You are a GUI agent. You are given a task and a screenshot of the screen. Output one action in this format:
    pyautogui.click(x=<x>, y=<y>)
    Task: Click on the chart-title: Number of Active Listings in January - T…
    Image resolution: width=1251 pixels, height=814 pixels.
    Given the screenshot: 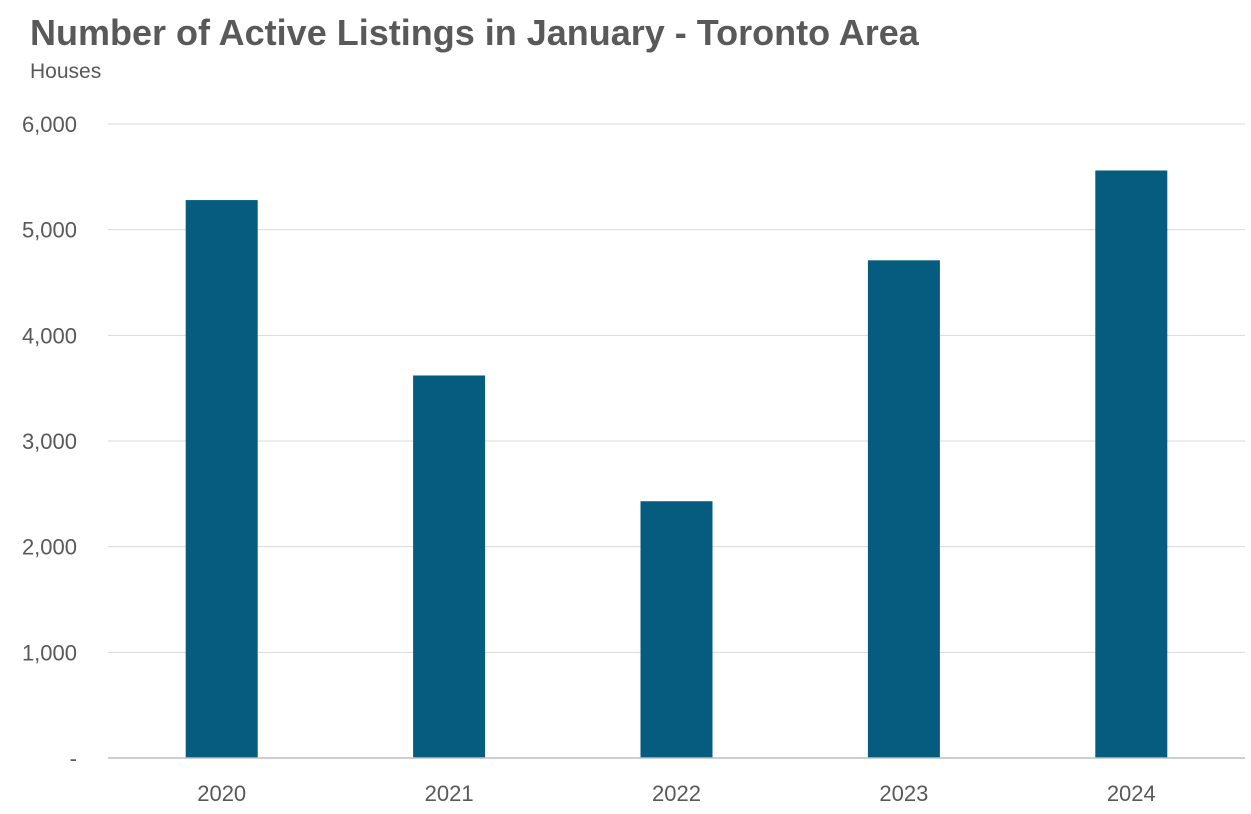 What is the action you would take?
    pyautogui.click(x=474, y=32)
    